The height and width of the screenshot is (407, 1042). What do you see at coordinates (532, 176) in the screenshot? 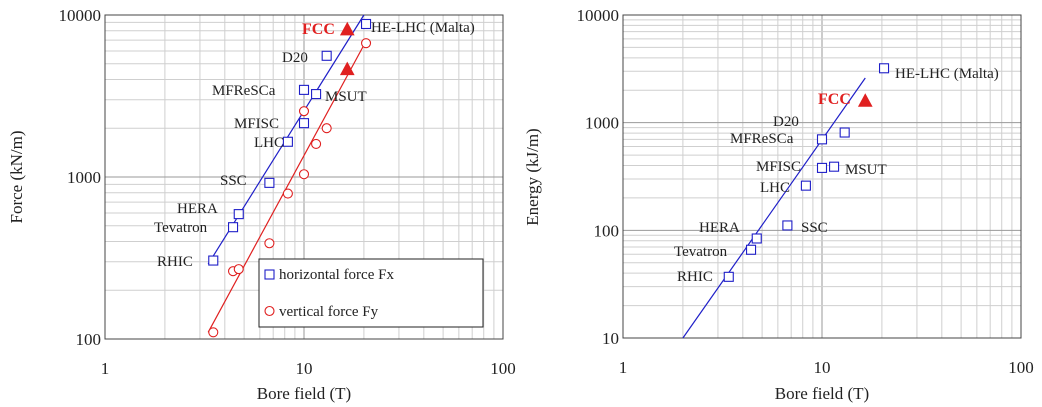
I see `energy-chart-y-axis-label: Energy (kJ/m)` at bounding box center [532, 176].